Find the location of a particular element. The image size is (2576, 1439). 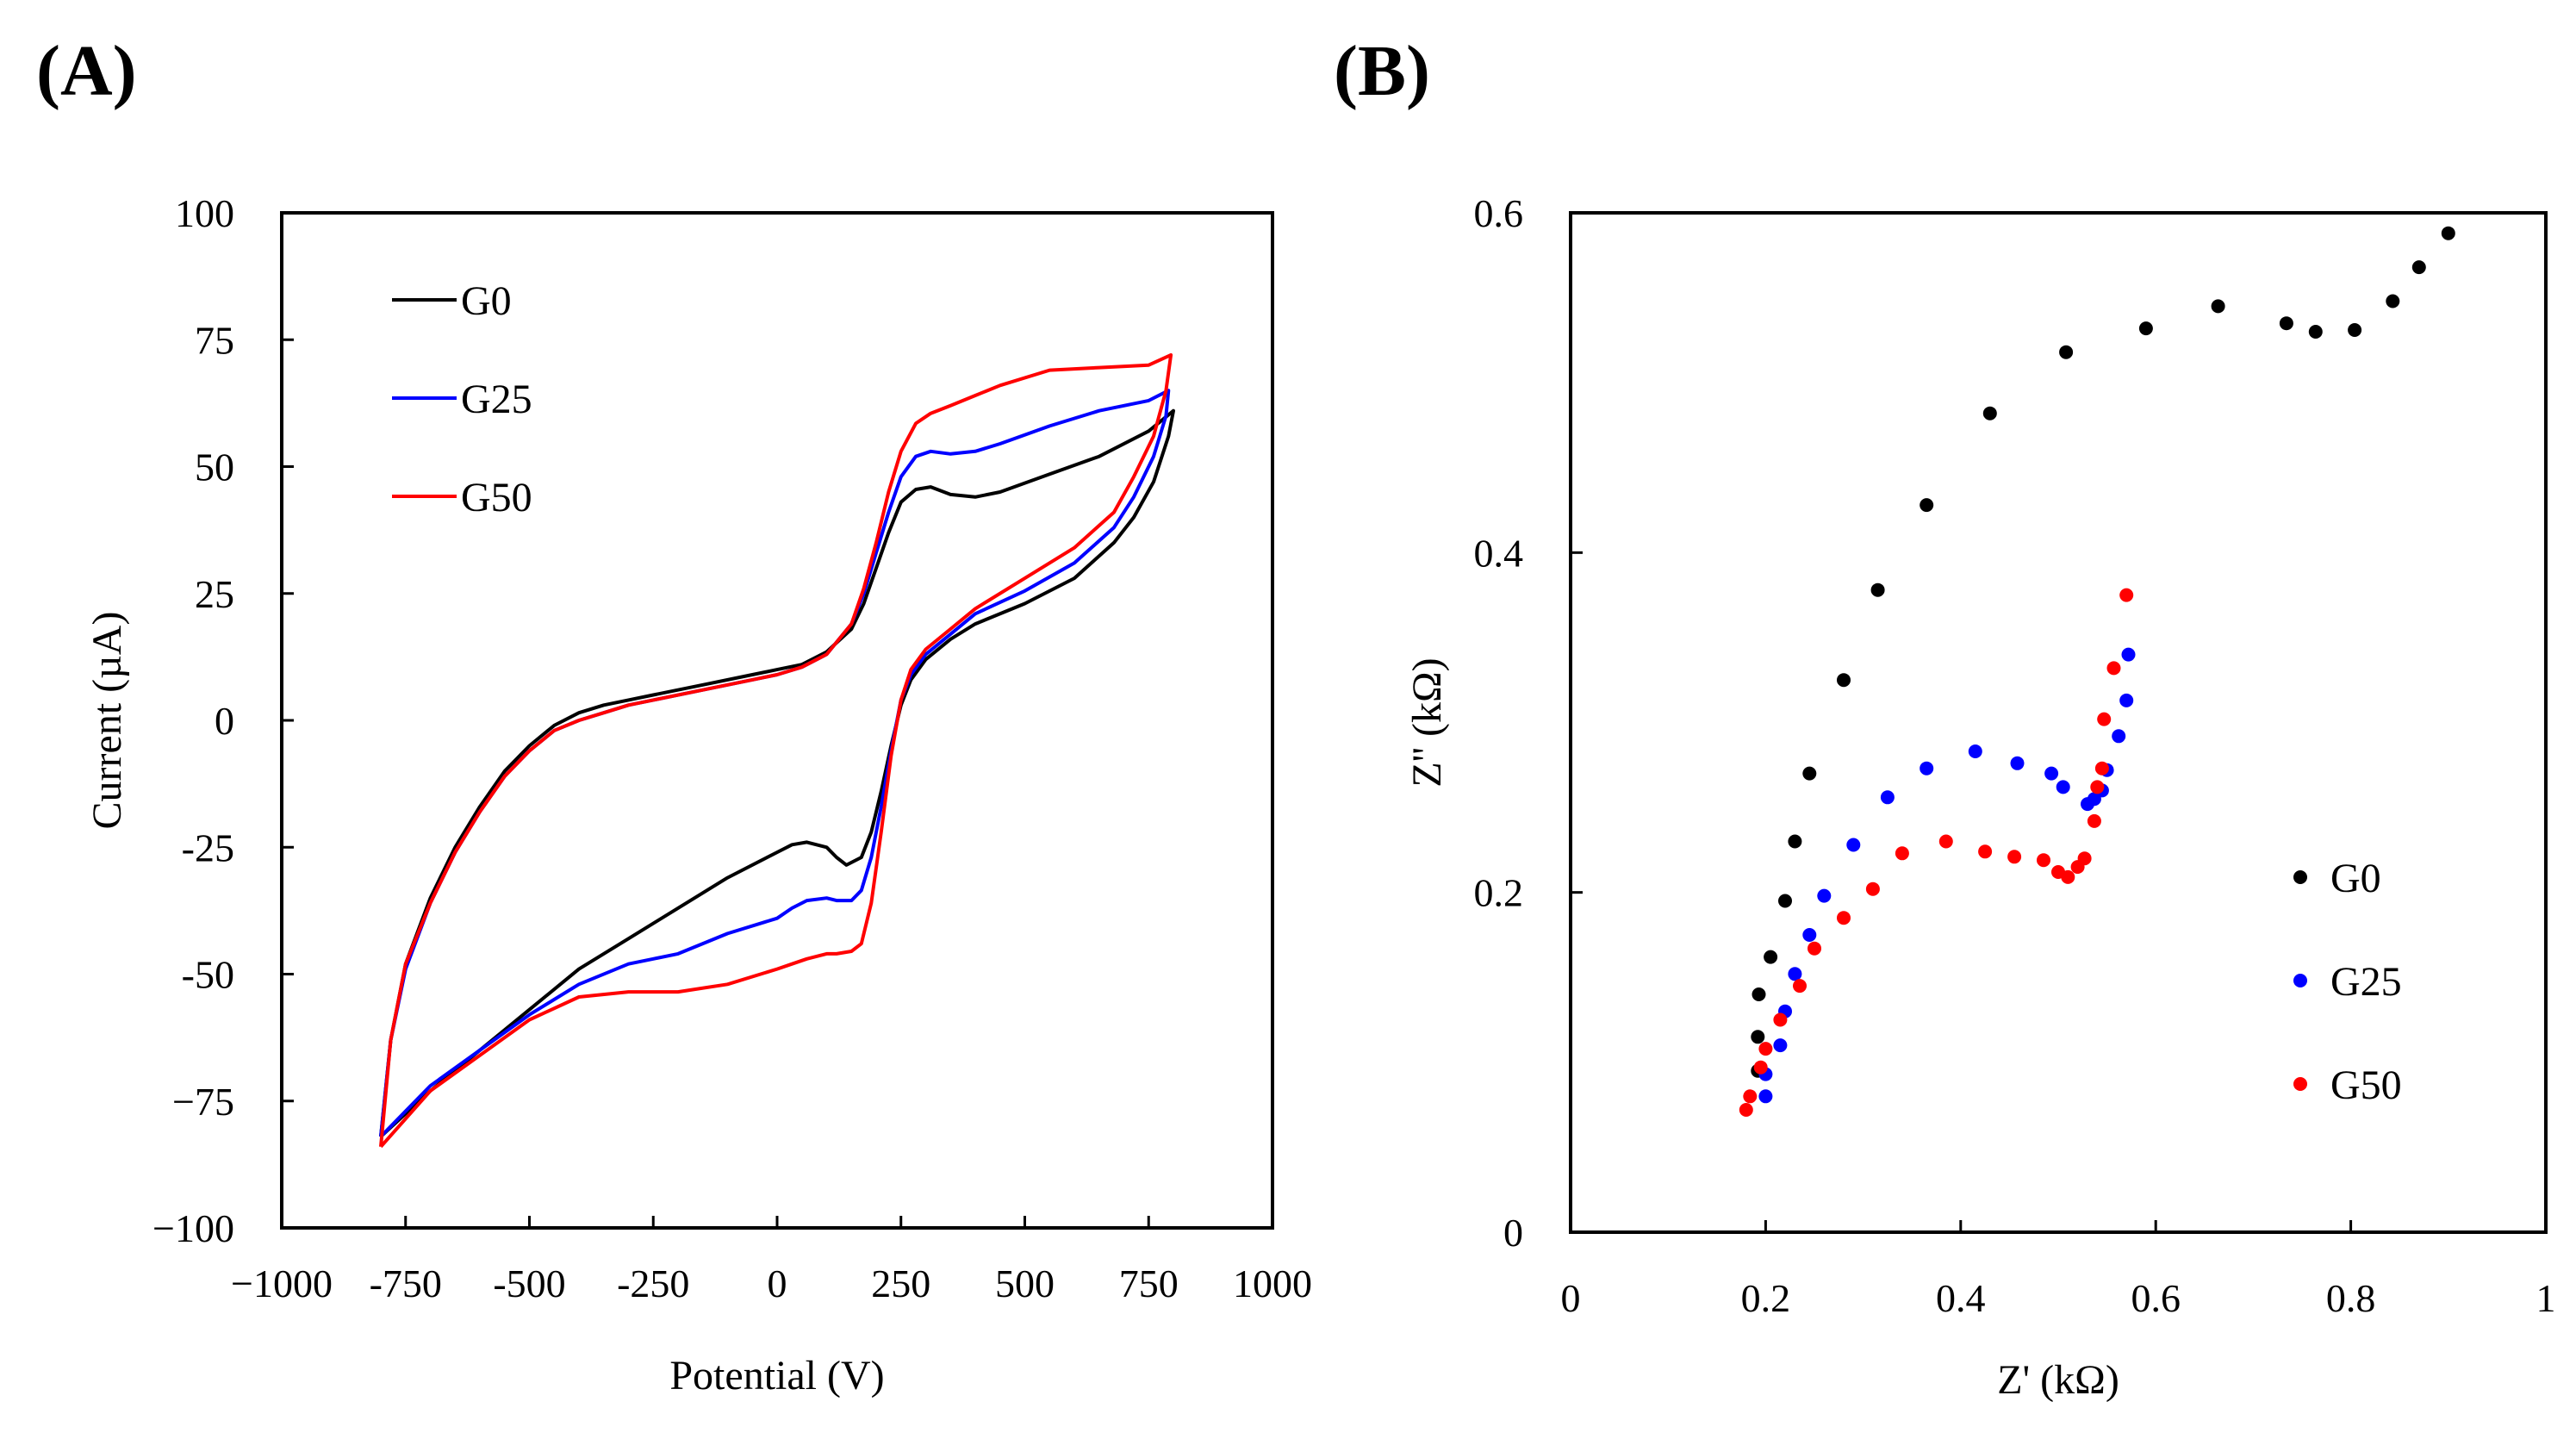

x-tick-label: 0.6 is located at coordinates (2156, 1298).